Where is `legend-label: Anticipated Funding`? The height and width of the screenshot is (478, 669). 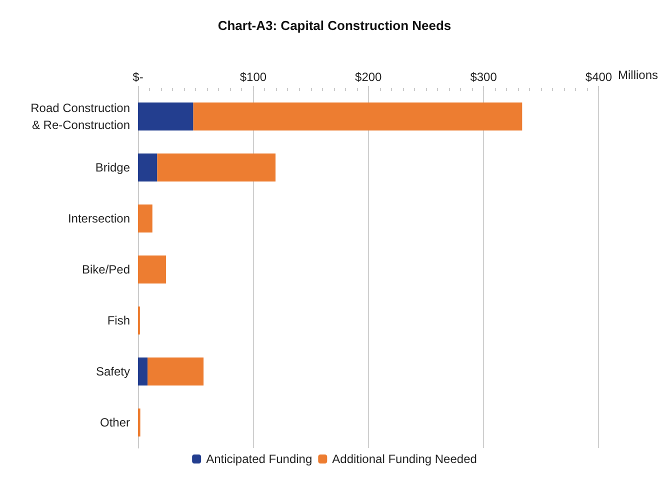
legend-label: Anticipated Funding is located at coordinates (259, 459).